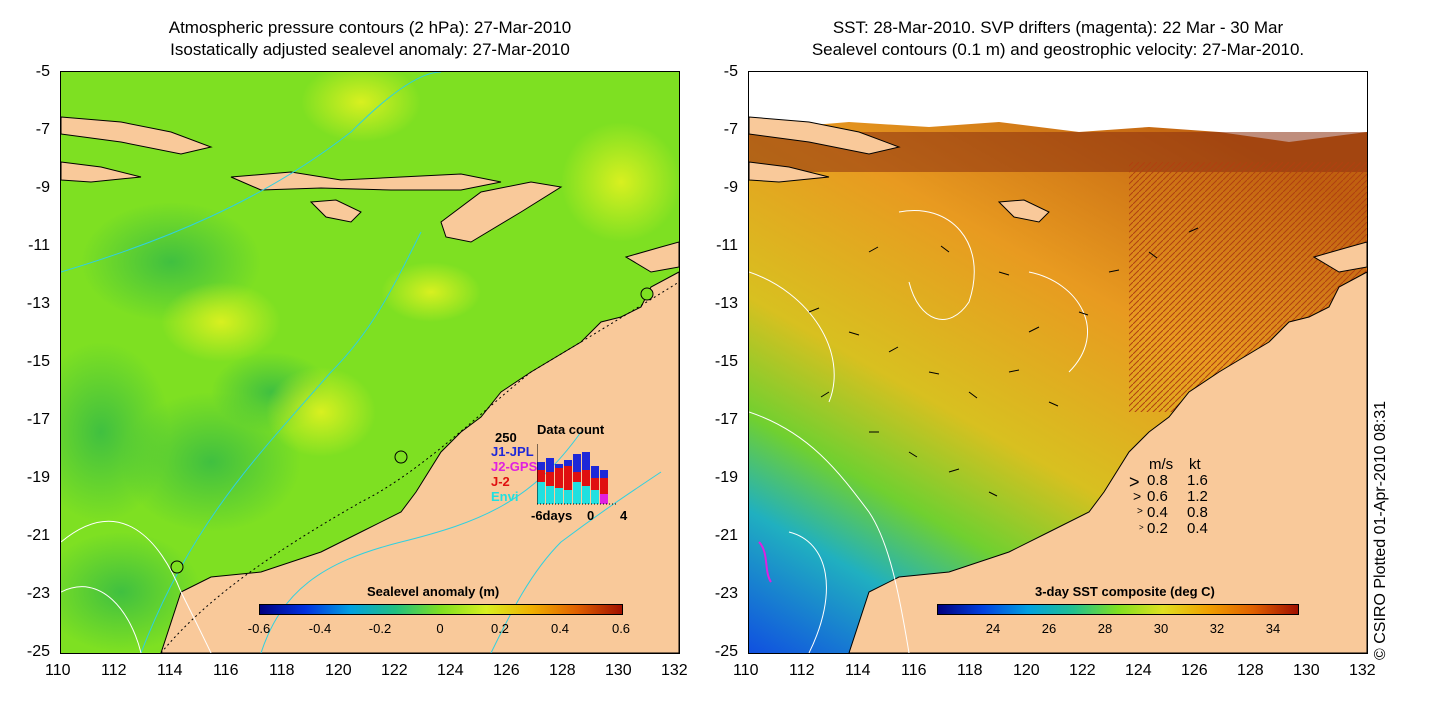 Image resolution: width=1440 pixels, height=720 pixels. What do you see at coordinates (1118, 609) in the screenshot?
I see `right-colorbar` at bounding box center [1118, 609].